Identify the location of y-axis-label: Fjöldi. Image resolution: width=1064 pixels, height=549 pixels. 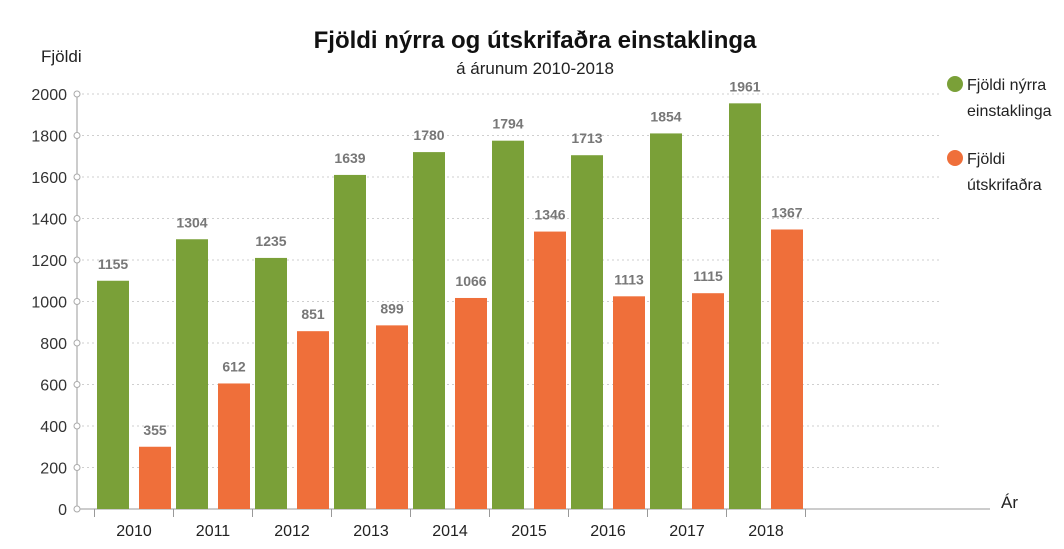
(61, 56).